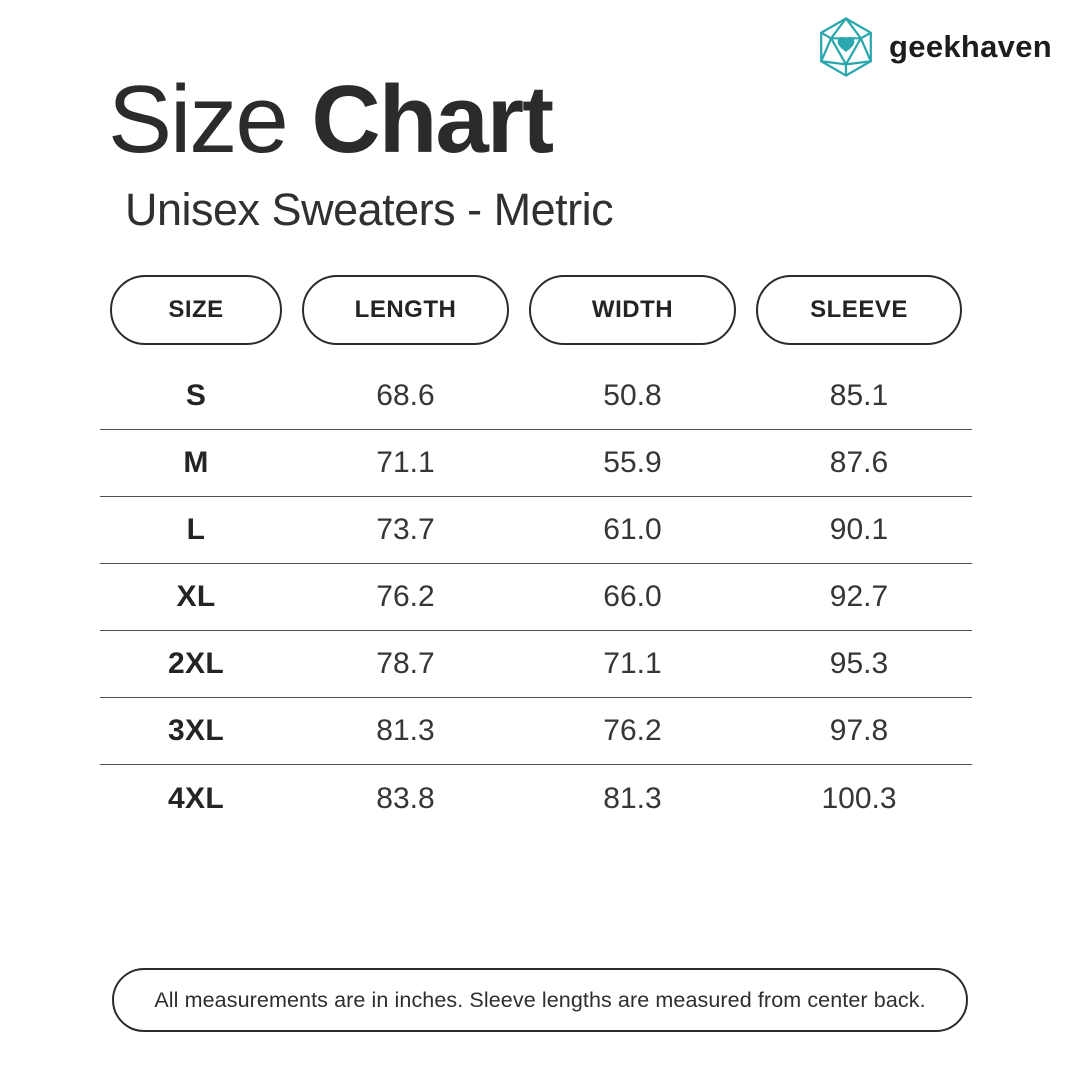 Image resolution: width=1080 pixels, height=1080 pixels. Describe the element at coordinates (405, 596) in the screenshot. I see `length-value: 76.2` at that location.